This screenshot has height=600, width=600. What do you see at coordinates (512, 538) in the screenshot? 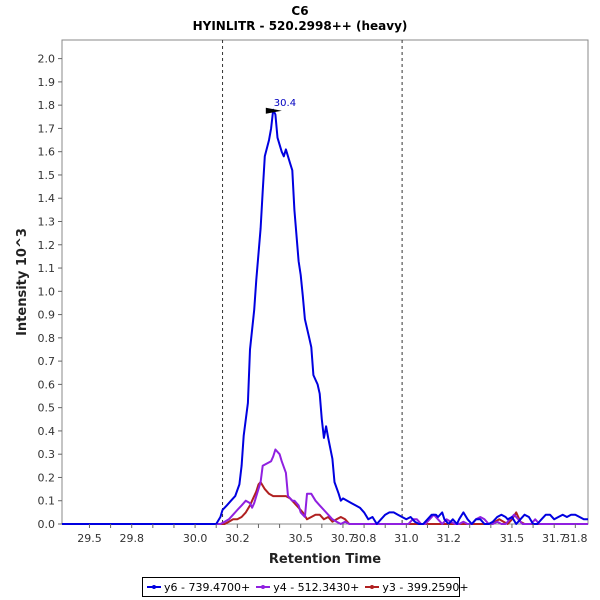
I see `x-tick-label: 31.5` at bounding box center [512, 538].